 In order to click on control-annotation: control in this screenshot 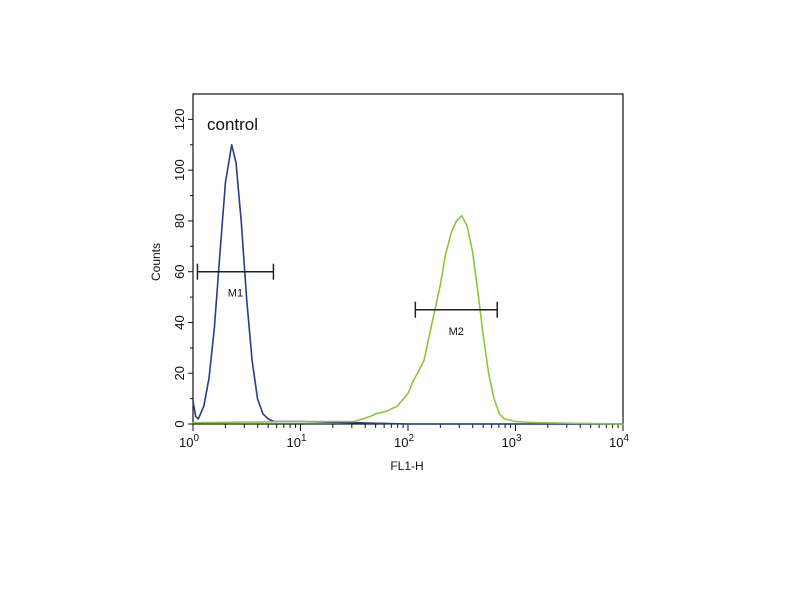, I will do `click(232, 124)`.